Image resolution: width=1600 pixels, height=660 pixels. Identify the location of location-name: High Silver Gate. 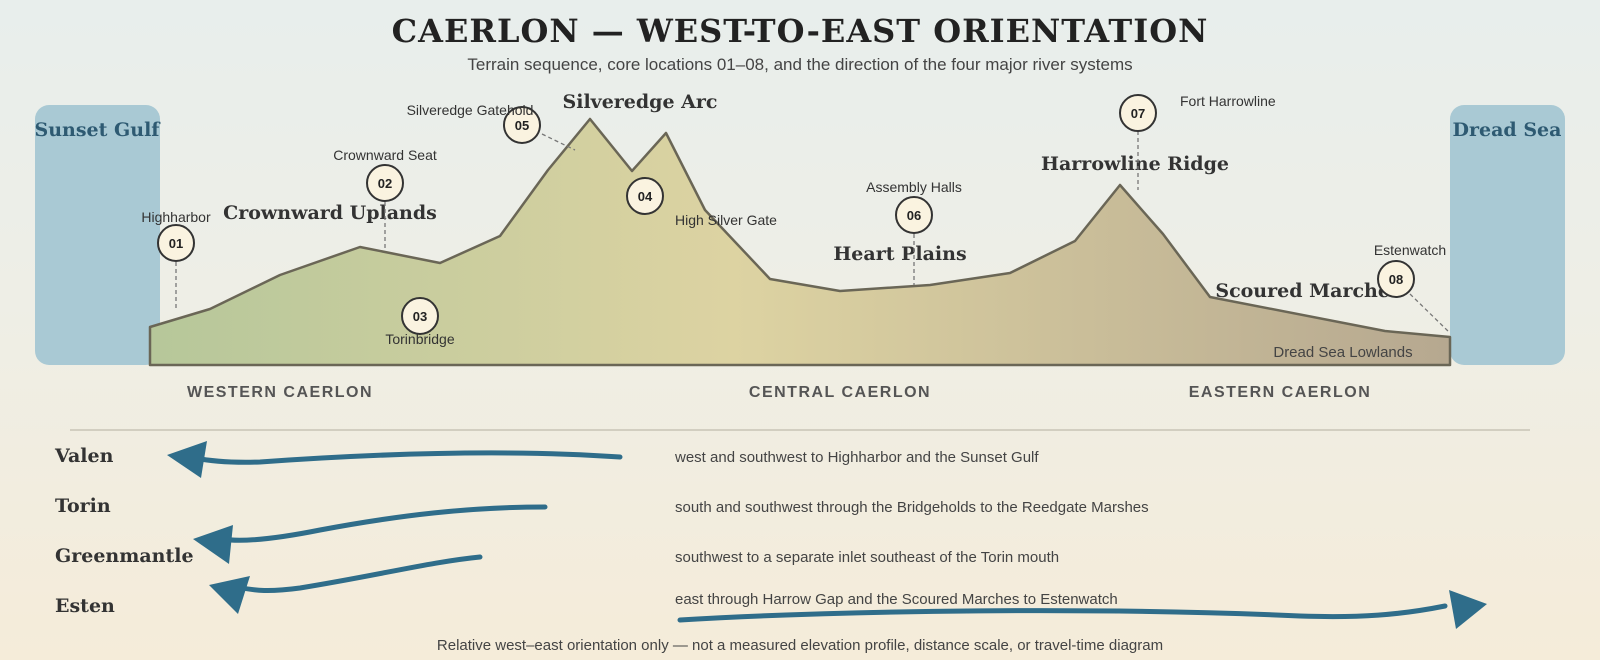
(726, 220).